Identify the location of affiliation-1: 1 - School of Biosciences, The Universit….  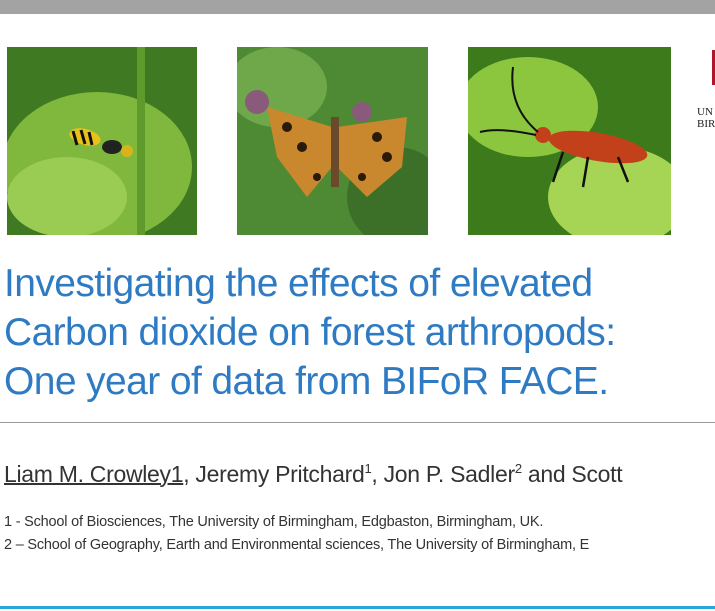
(274, 522).